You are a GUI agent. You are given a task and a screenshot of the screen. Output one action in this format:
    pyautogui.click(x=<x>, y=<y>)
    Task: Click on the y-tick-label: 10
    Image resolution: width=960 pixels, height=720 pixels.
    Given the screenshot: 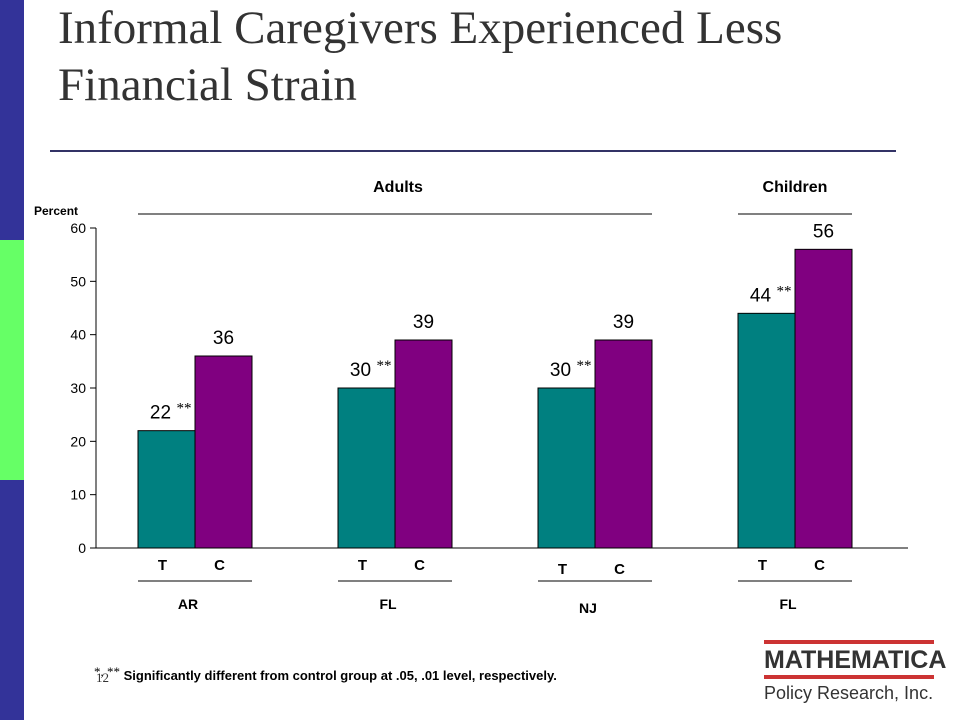 What is the action you would take?
    pyautogui.click(x=78, y=495)
    